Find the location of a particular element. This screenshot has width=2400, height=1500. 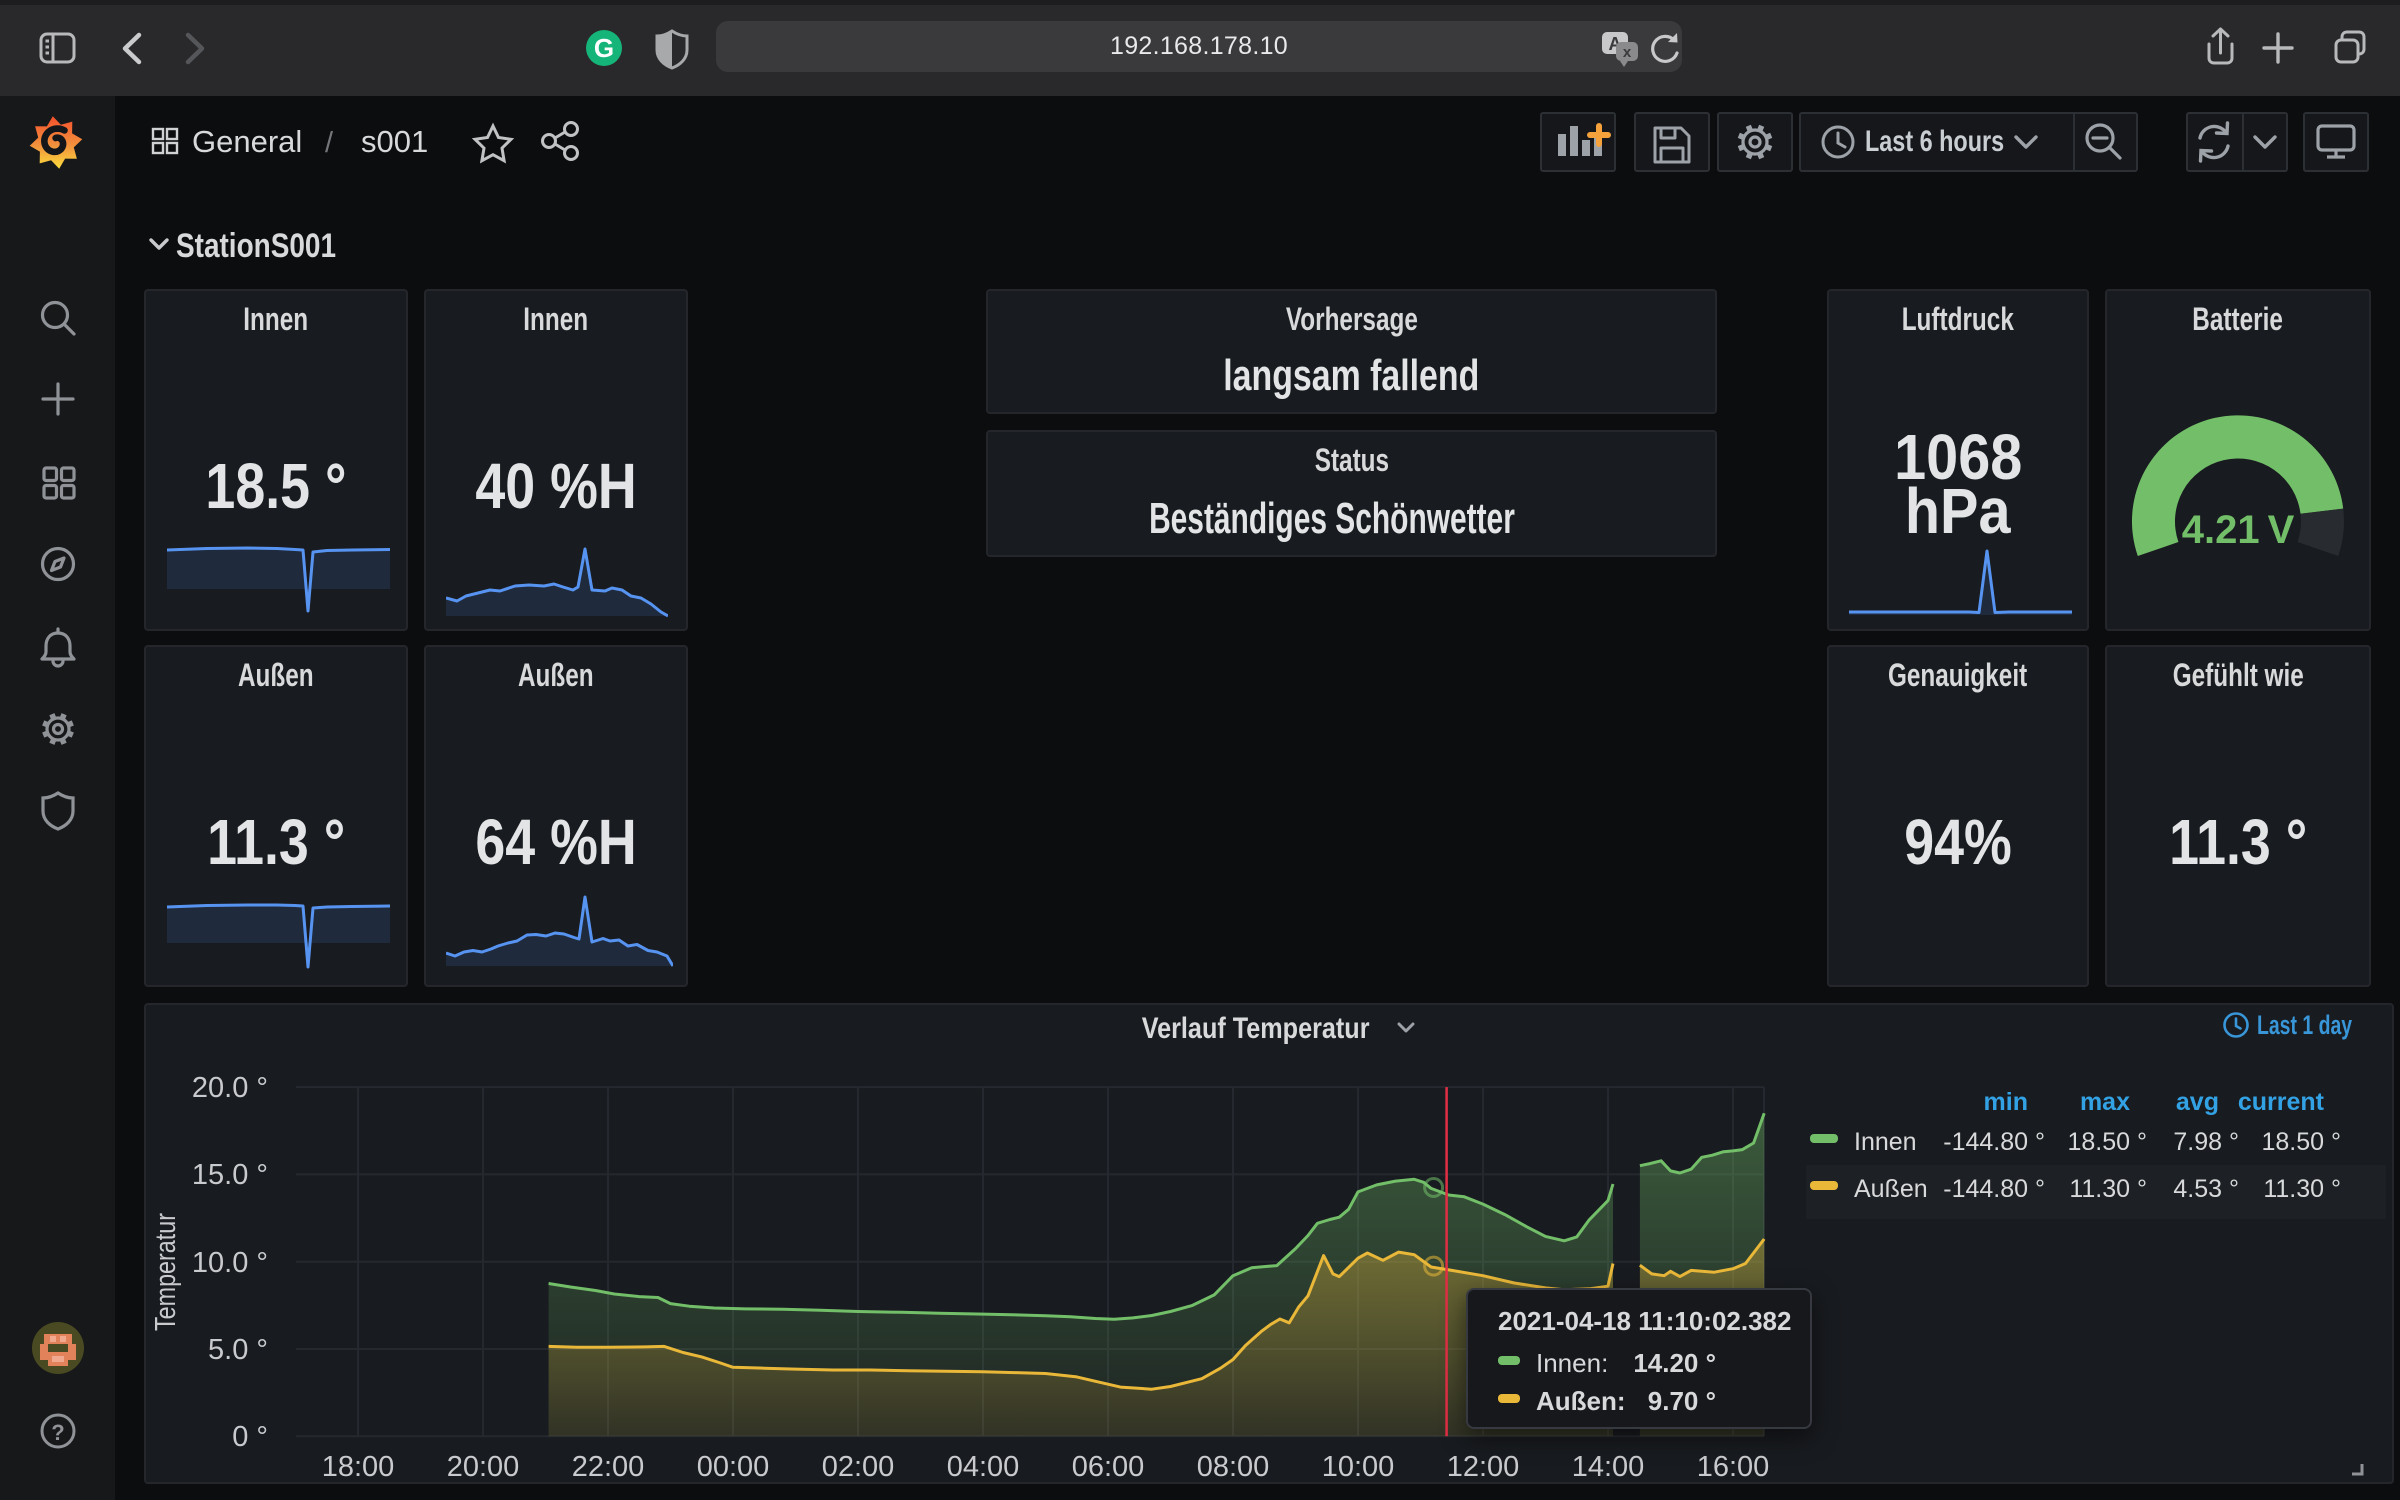

svg-text: 5.0 ° is located at coordinates (238, 1350).